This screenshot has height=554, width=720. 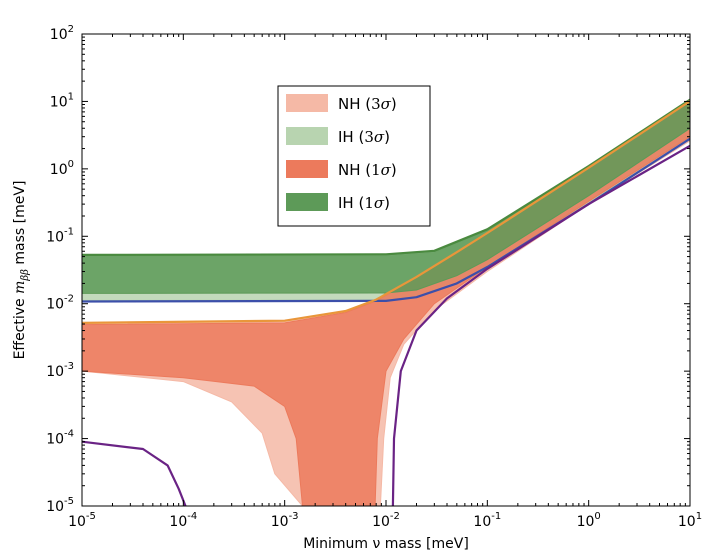 I want to click on legend-label-nh-1sigma: NH (1σ), so click(x=367, y=170).